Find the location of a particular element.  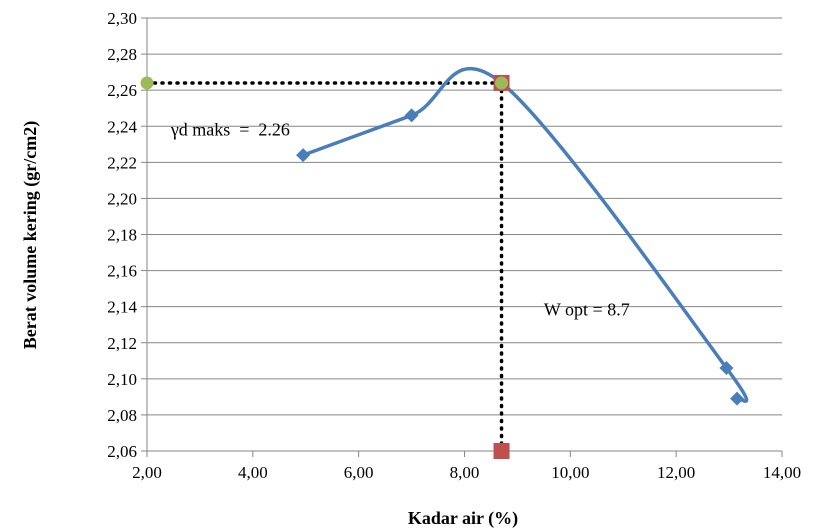

y-tick-label: 2,26 is located at coordinates (122, 90).